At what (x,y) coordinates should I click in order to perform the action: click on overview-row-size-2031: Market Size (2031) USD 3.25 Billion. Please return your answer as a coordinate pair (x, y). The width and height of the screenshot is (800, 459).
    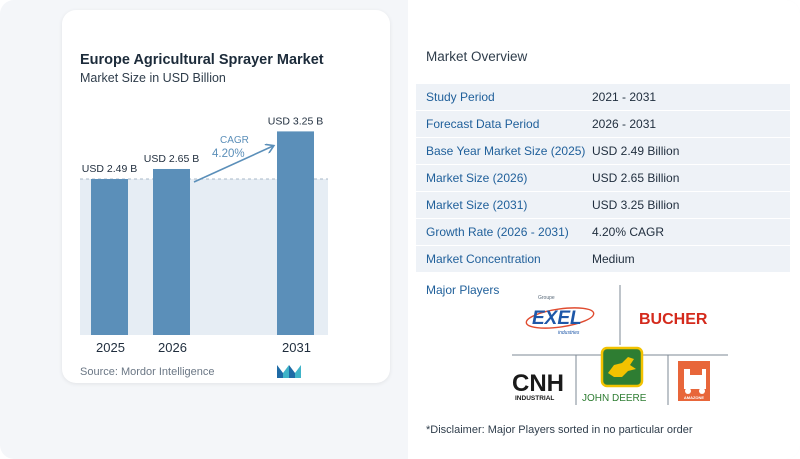
    Looking at the image, I should click on (603, 205).